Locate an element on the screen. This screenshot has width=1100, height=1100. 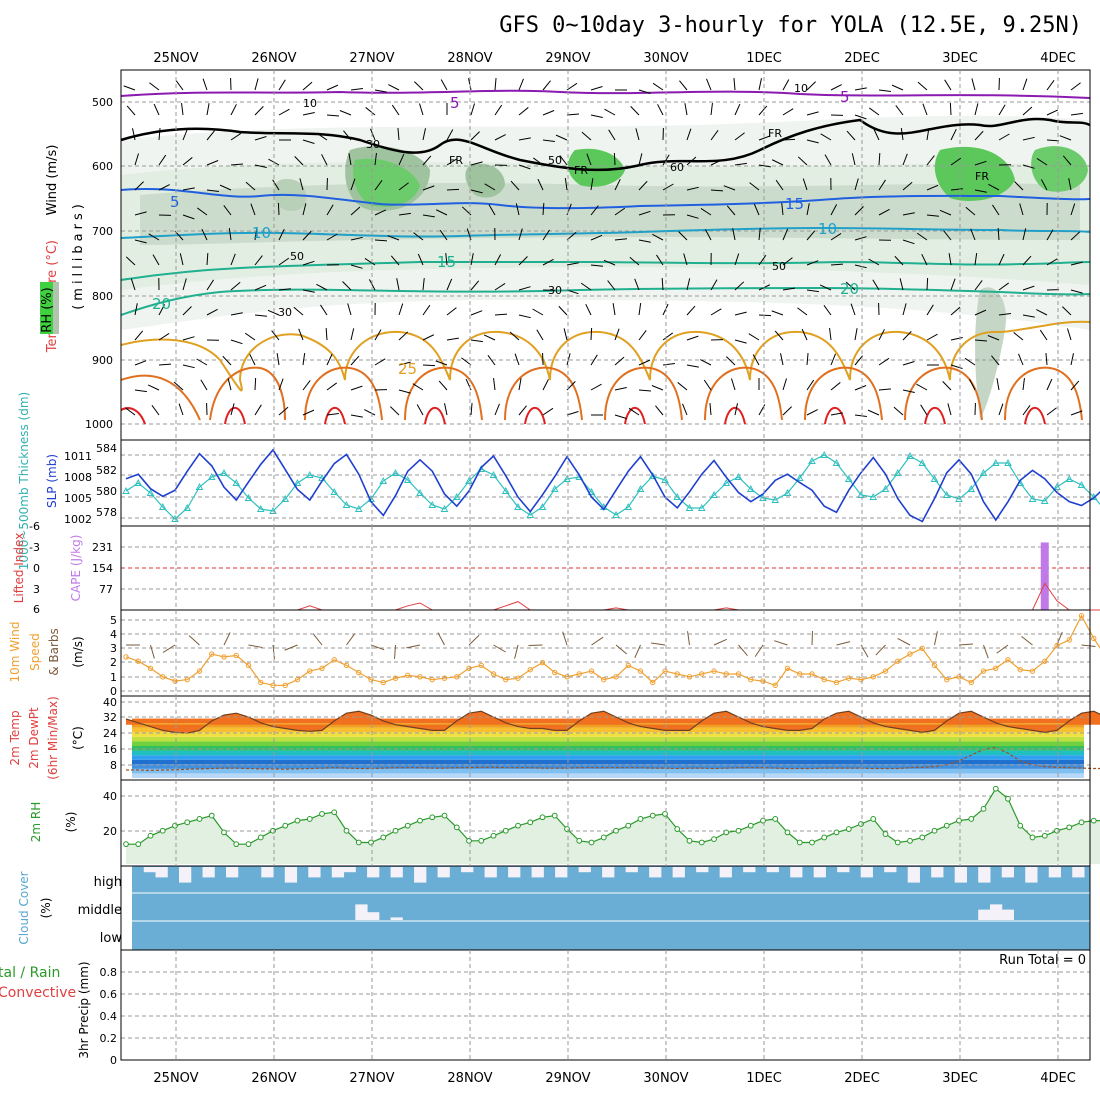
contour-label: 30 is located at coordinates (285, 312).